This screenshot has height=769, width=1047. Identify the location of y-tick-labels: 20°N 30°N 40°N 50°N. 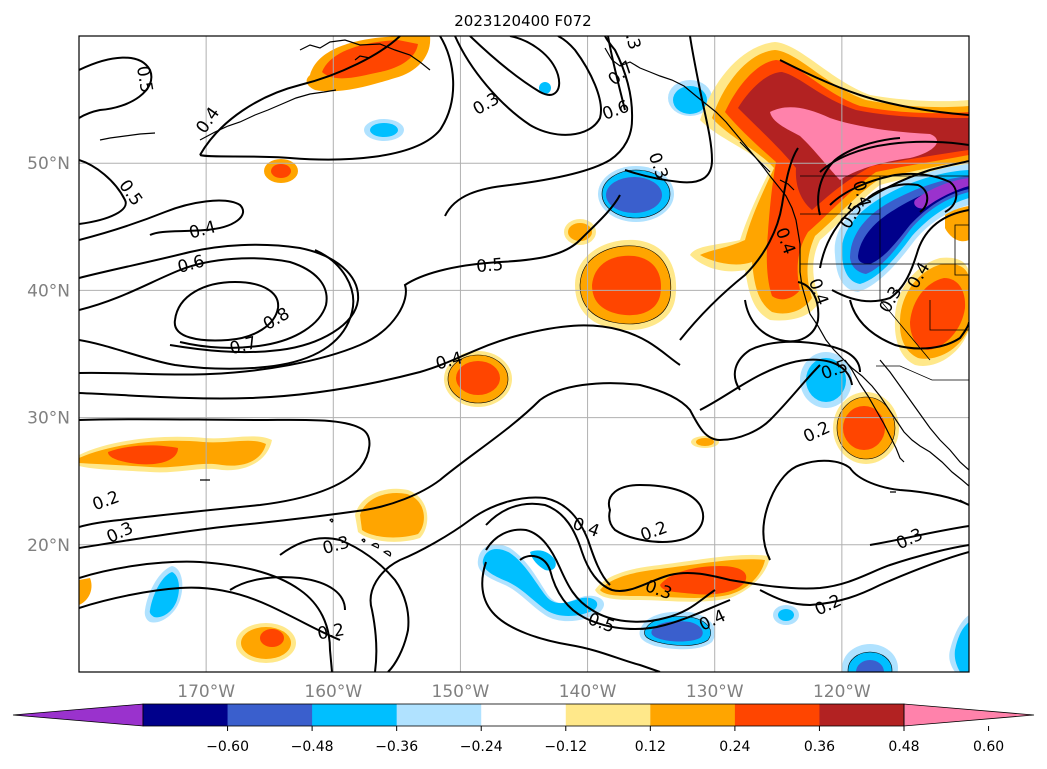
(48, 355).